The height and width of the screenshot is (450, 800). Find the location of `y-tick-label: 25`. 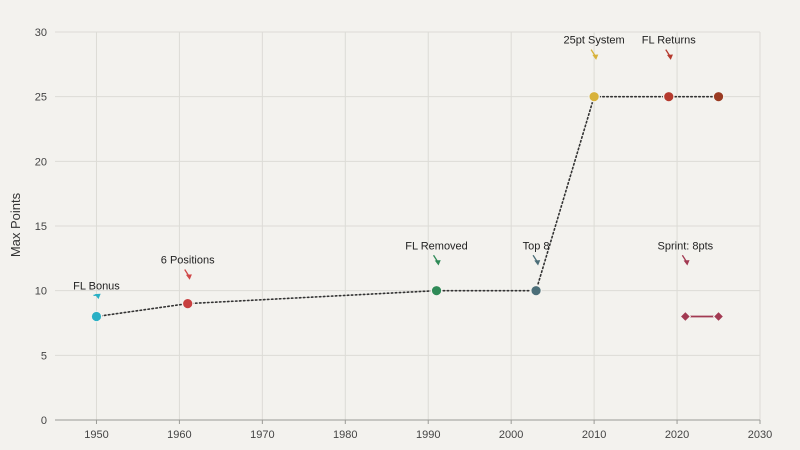

y-tick-label: 25 is located at coordinates (41, 98).